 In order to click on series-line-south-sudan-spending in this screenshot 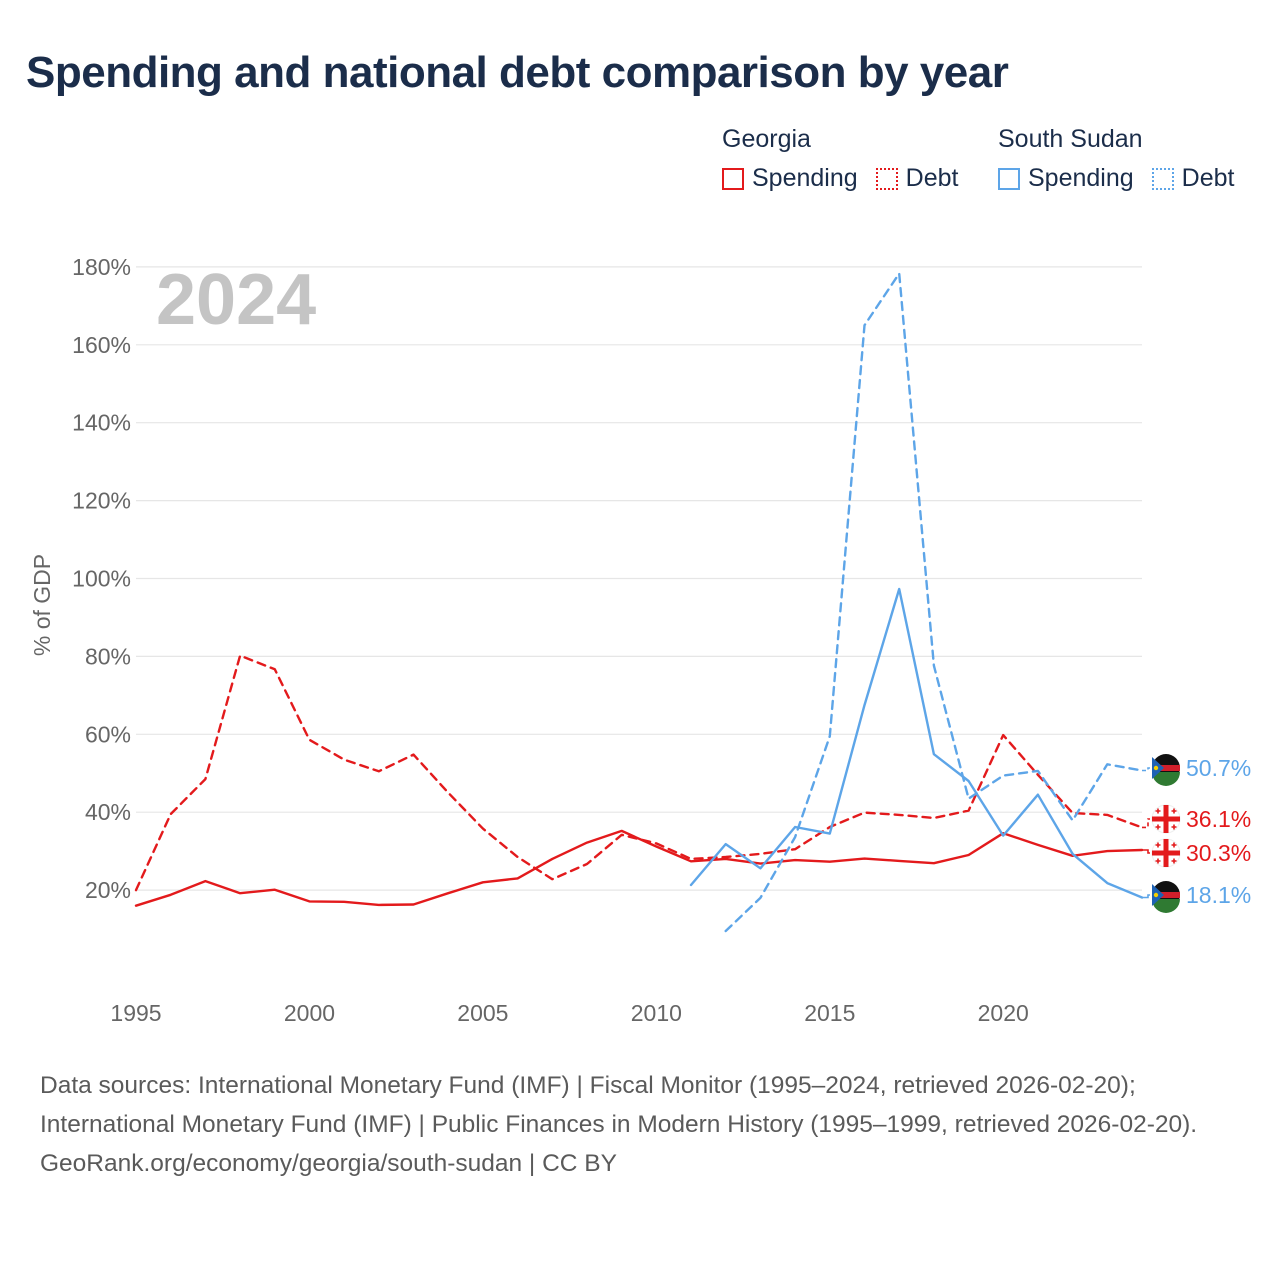, I will do `click(916, 743)`.